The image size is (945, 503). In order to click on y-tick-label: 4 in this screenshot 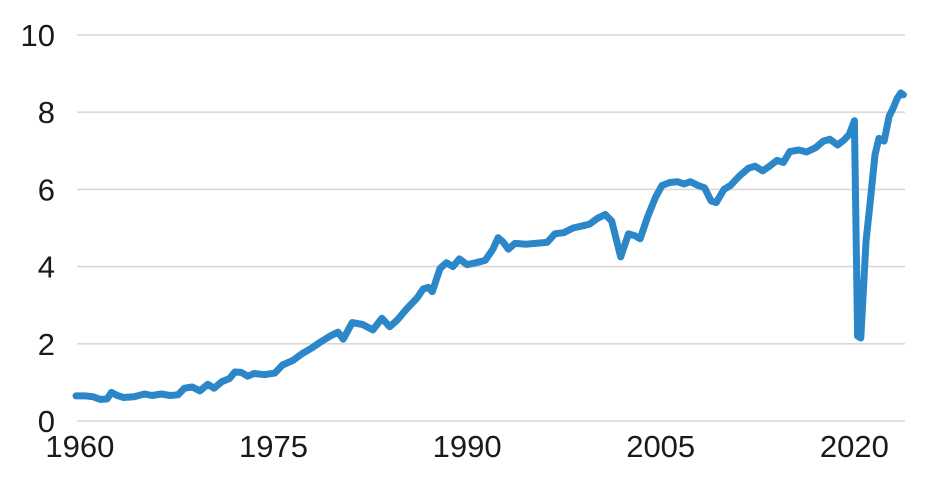, I will do `click(46, 267)`.